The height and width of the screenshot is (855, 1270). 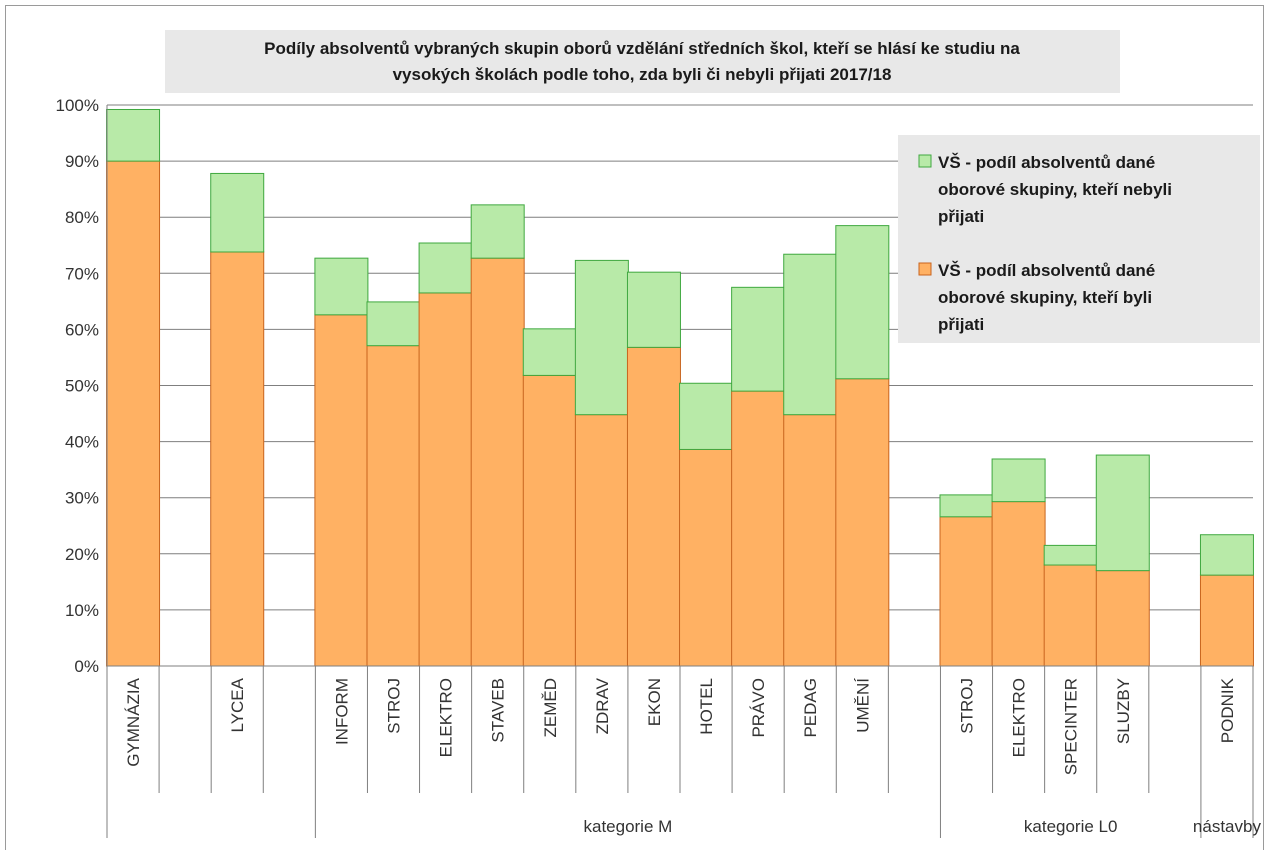 What do you see at coordinates (82, 329) in the screenshot?
I see `y-tick-label: 60%` at bounding box center [82, 329].